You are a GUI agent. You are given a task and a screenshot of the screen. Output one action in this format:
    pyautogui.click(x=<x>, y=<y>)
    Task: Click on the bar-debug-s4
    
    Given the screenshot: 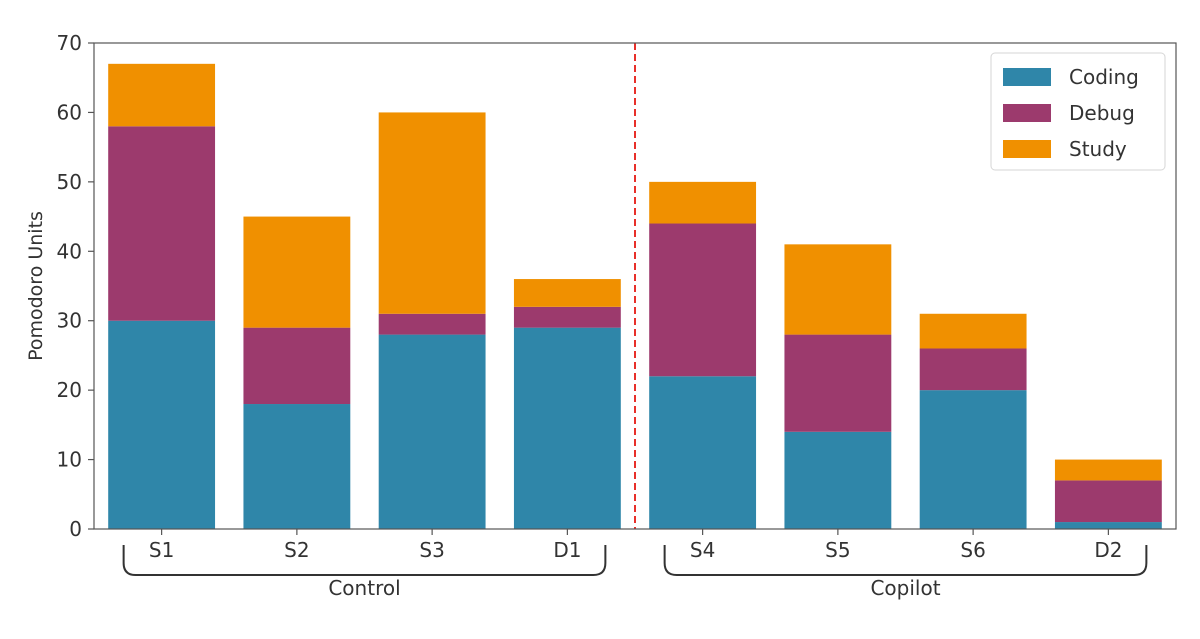 What is the action you would take?
    pyautogui.click(x=703, y=300)
    